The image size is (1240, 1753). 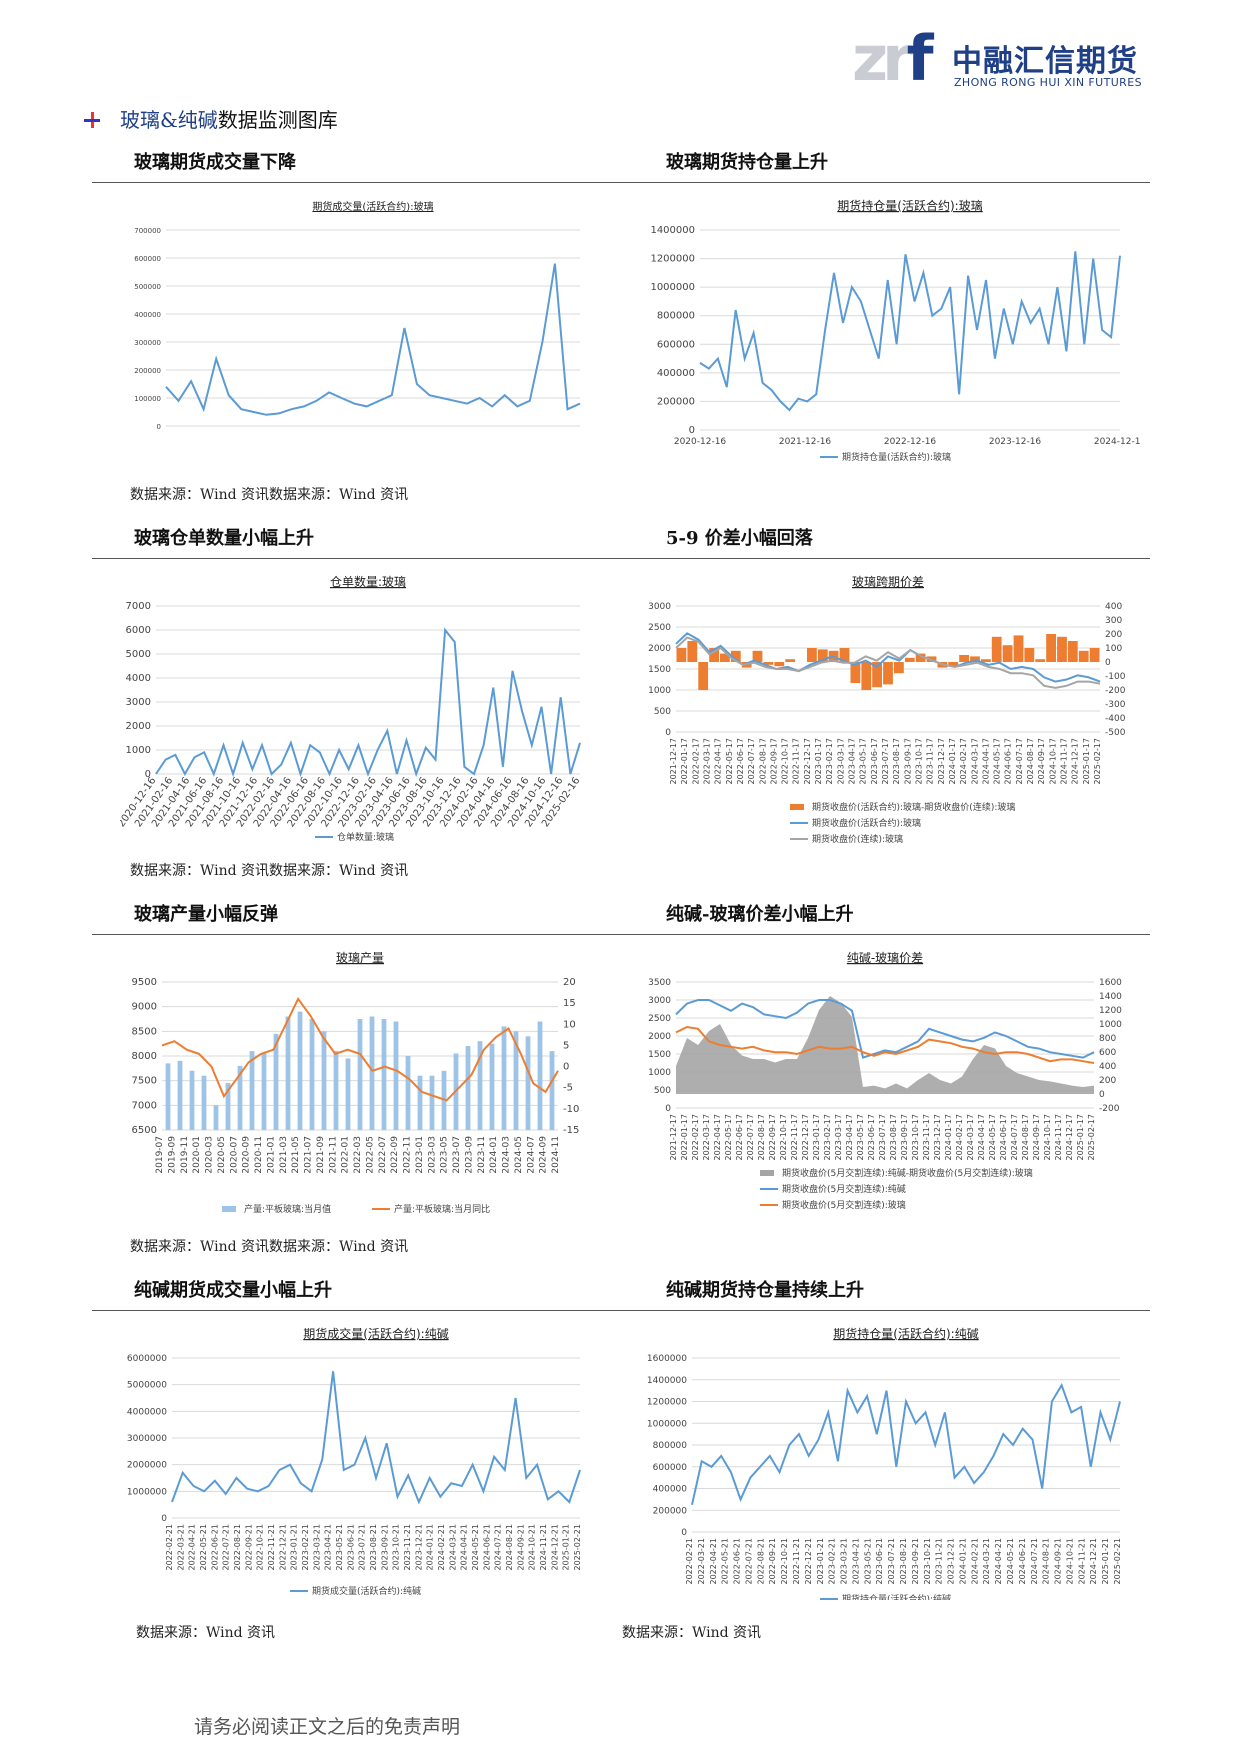 What do you see at coordinates (568, 1088) in the screenshot?
I see `y2-tick-label: -5` at bounding box center [568, 1088].